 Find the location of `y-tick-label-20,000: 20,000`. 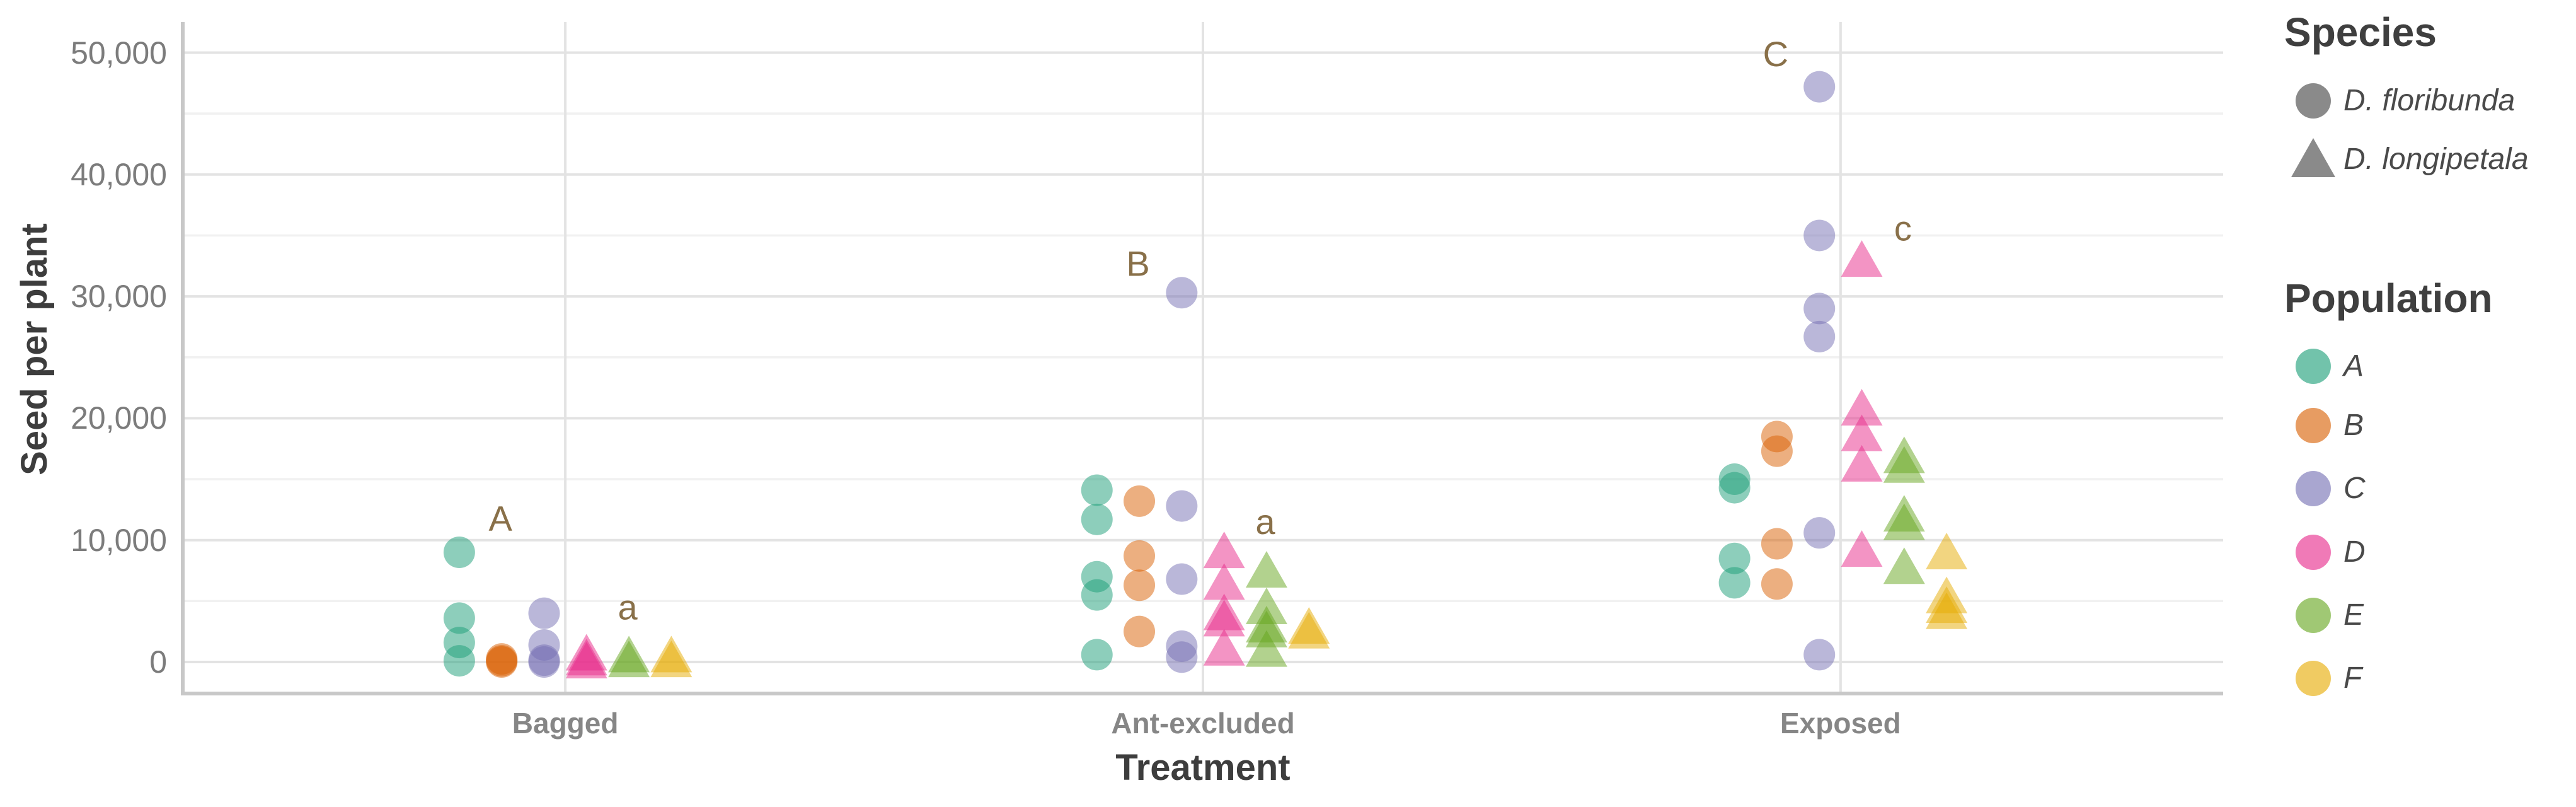

y-tick-label-20,000: 20,000 is located at coordinates (119, 418).